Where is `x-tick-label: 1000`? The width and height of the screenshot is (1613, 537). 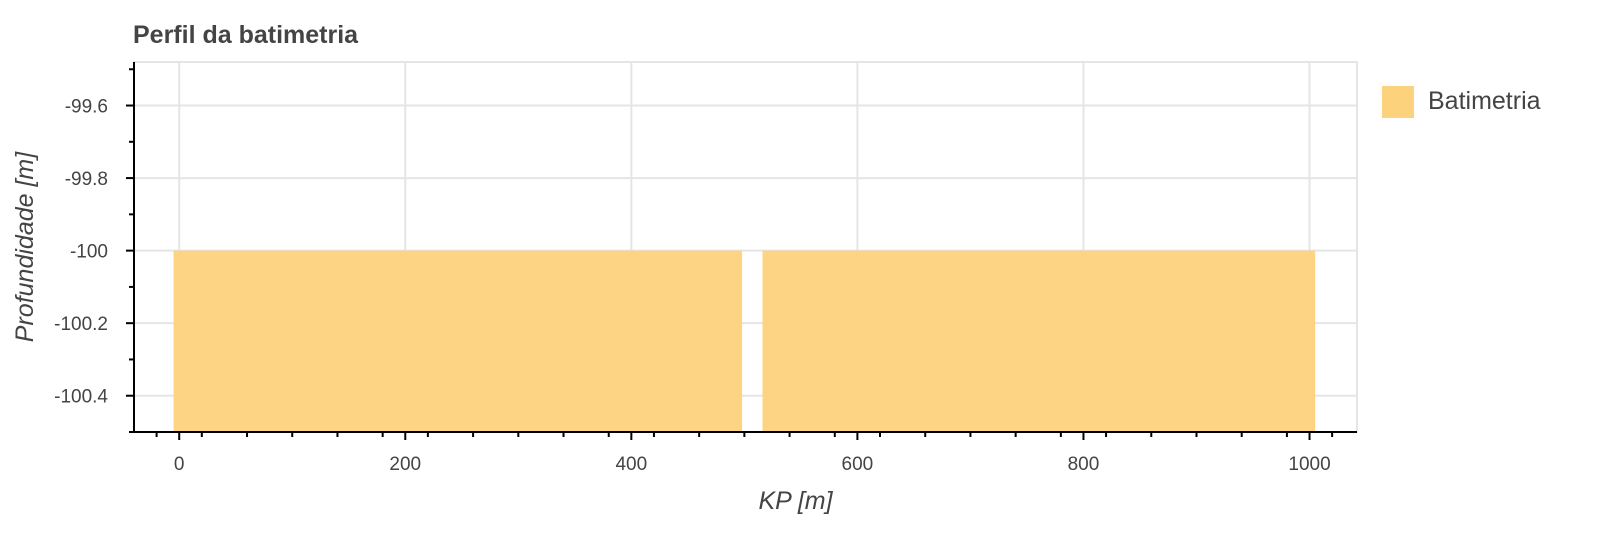 x-tick-label: 1000 is located at coordinates (1309, 464).